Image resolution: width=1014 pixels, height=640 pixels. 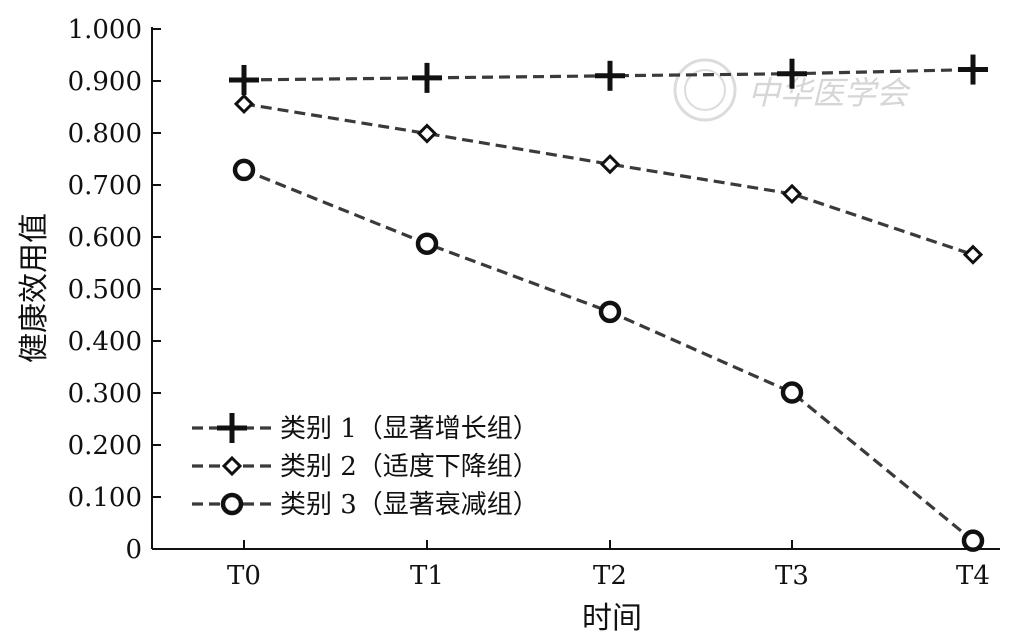 What do you see at coordinates (105, 134) in the screenshot?
I see `y-tick-label: 0.800` at bounding box center [105, 134].